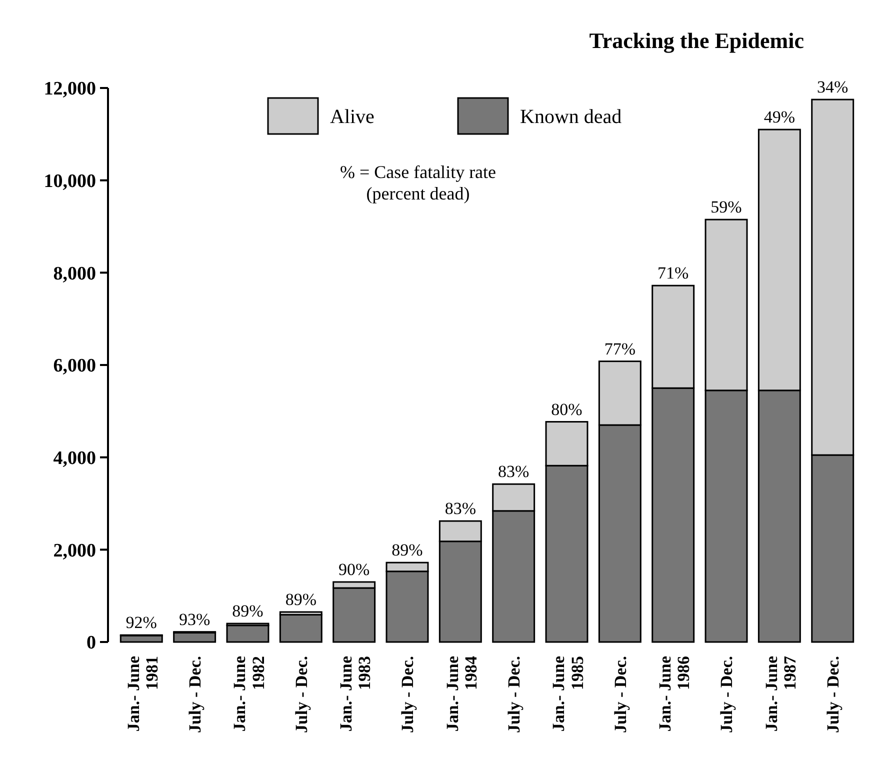 This screenshot has height=780, width=872. What do you see at coordinates (673, 273) in the screenshot?
I see `annotation: 71%` at bounding box center [673, 273].